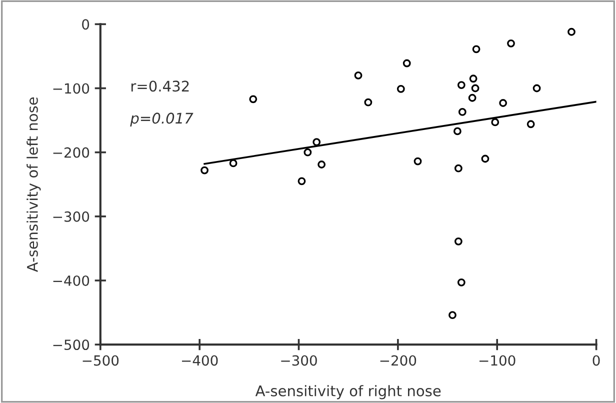  What do you see at coordinates (398, 360) in the screenshot?
I see `x-tick-label: −200` at bounding box center [398, 360].